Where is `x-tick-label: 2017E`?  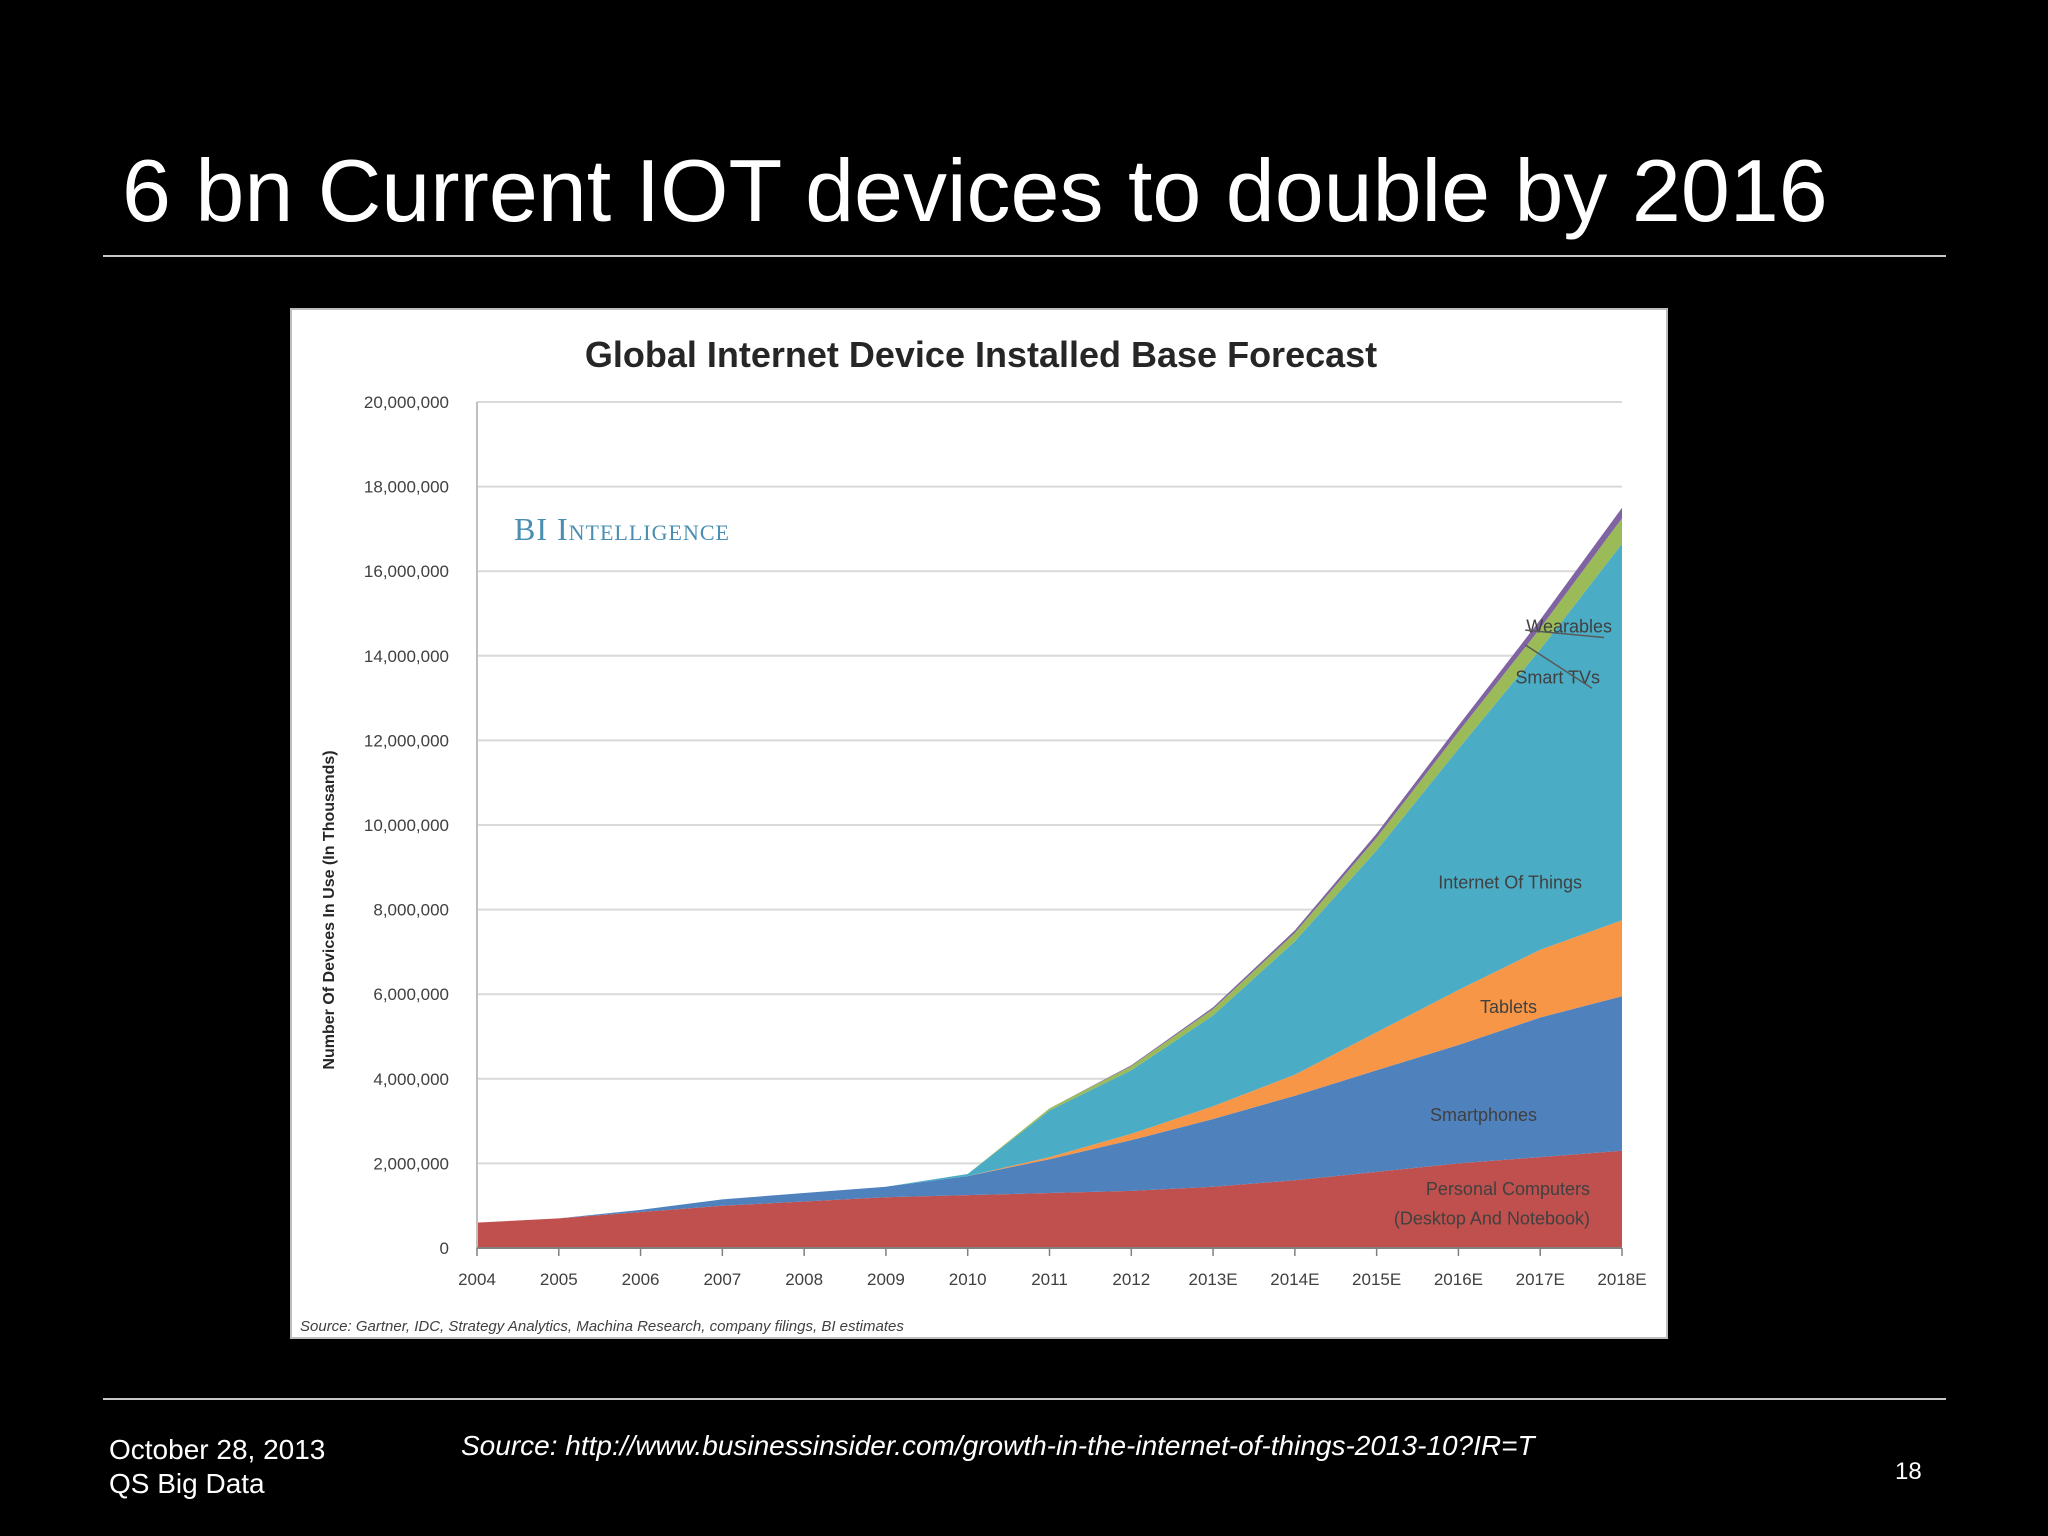 x-tick-label: 2017E is located at coordinates (1540, 1279).